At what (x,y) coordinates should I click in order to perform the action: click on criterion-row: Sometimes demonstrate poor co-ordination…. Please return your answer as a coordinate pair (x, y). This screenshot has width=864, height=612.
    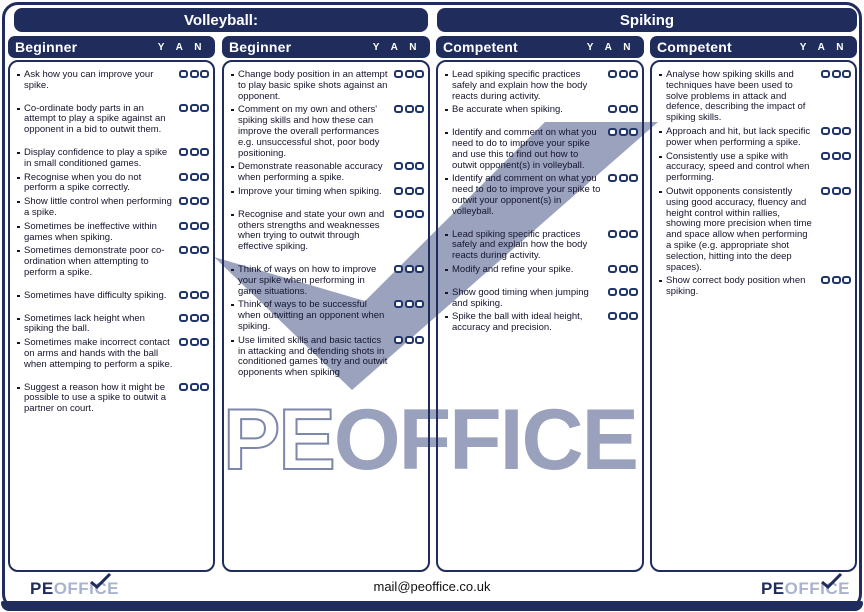
    Looking at the image, I should click on (112, 262).